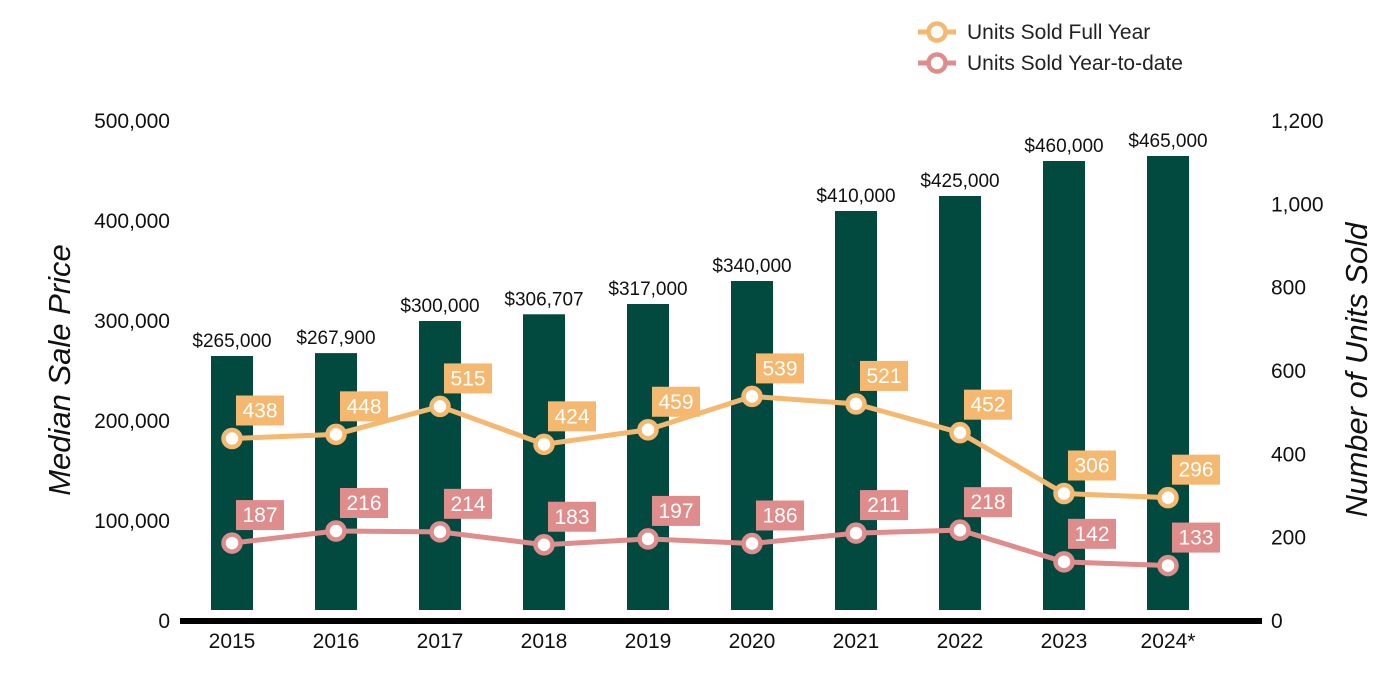  Describe the element at coordinates (1167, 141) in the screenshot. I see `bar-value-label: $465,000` at that location.